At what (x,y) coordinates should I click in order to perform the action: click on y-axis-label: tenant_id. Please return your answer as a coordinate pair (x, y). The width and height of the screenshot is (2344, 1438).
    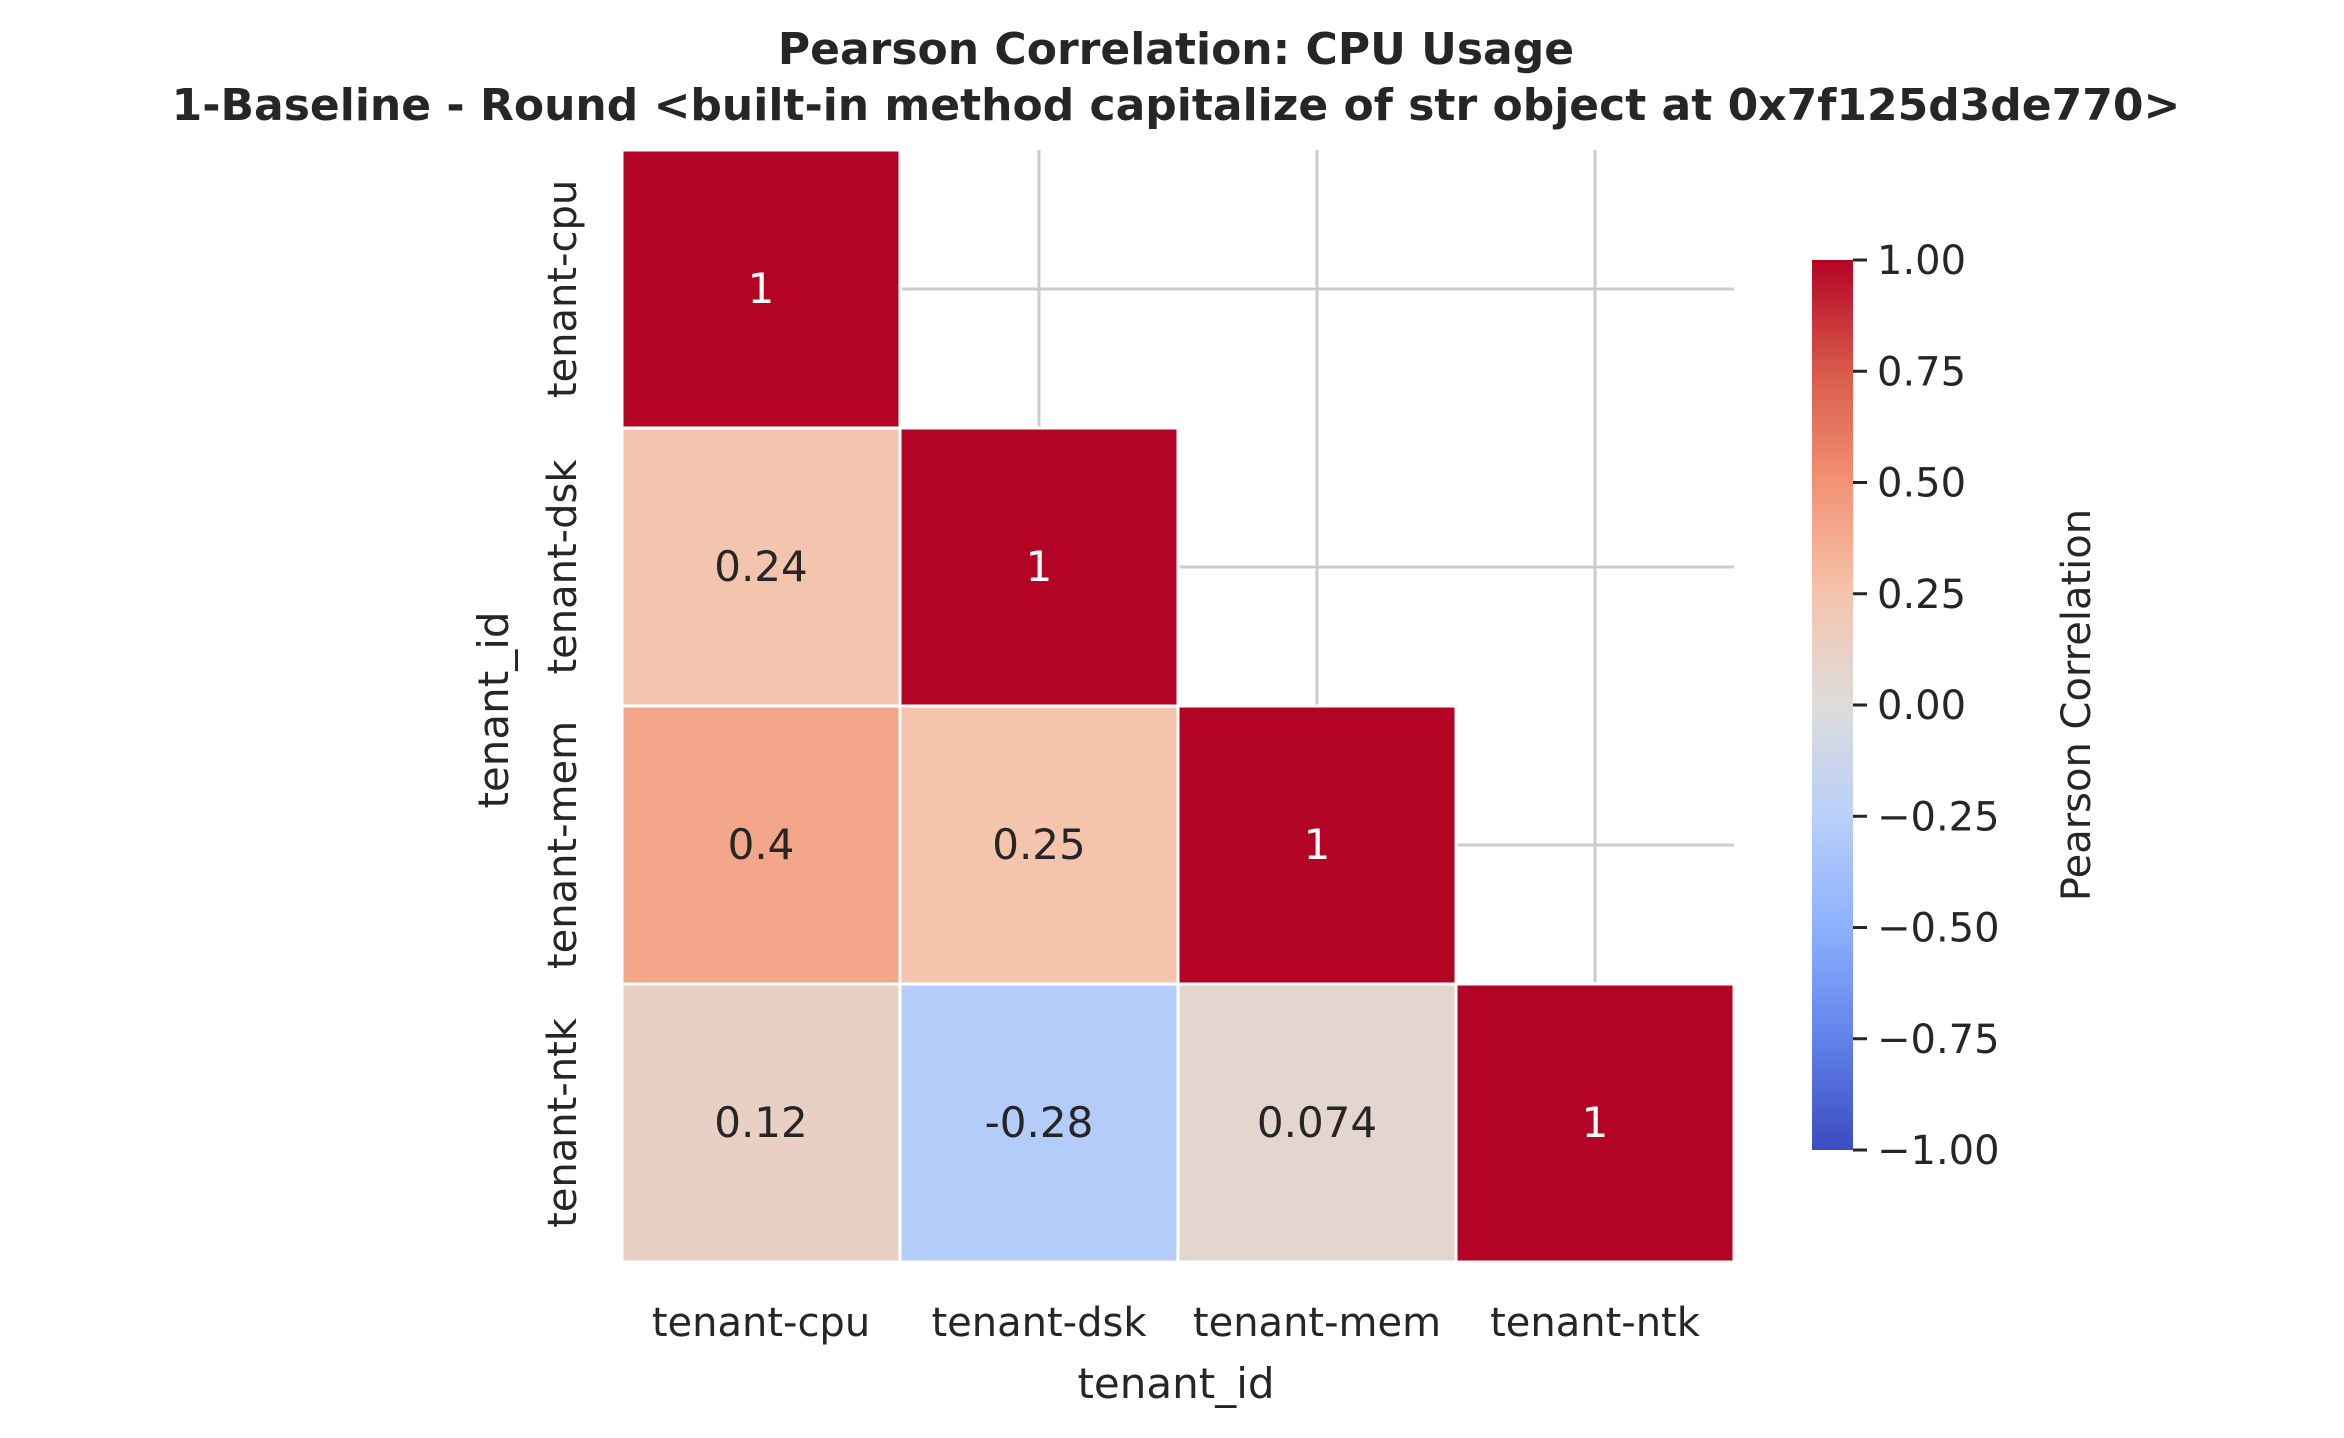
    Looking at the image, I should click on (493, 709).